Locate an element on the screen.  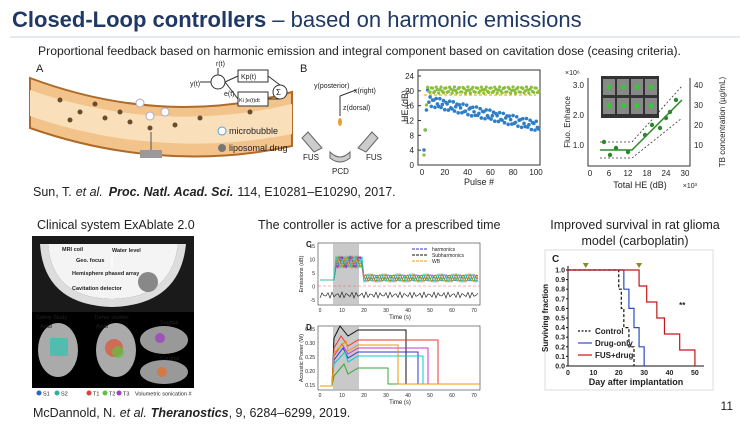
figure-frame is located at coordinates (629, 320).